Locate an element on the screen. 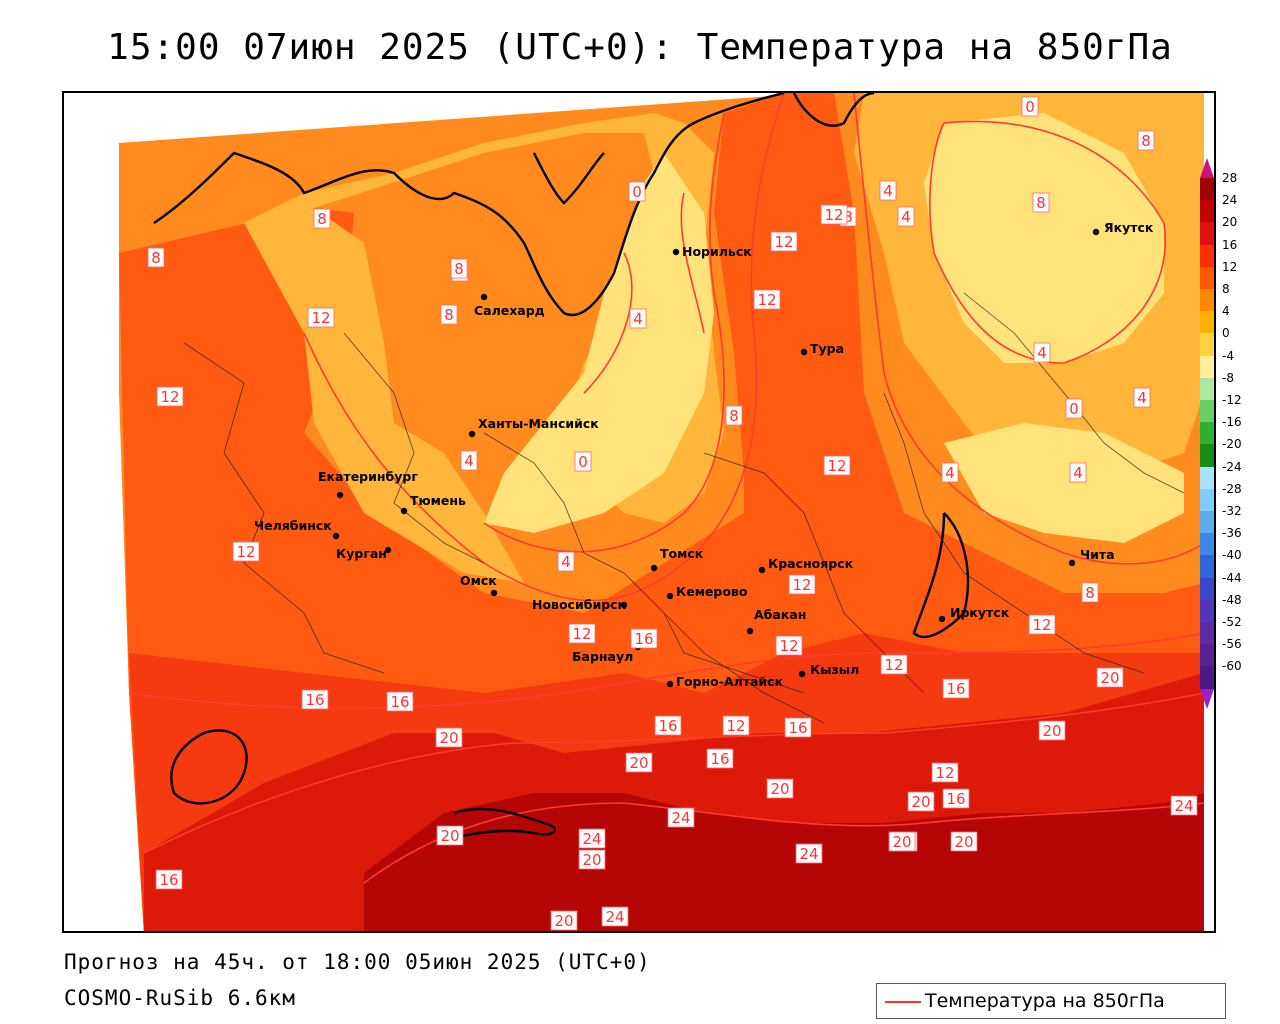  city-label: Курган is located at coordinates (361, 553).